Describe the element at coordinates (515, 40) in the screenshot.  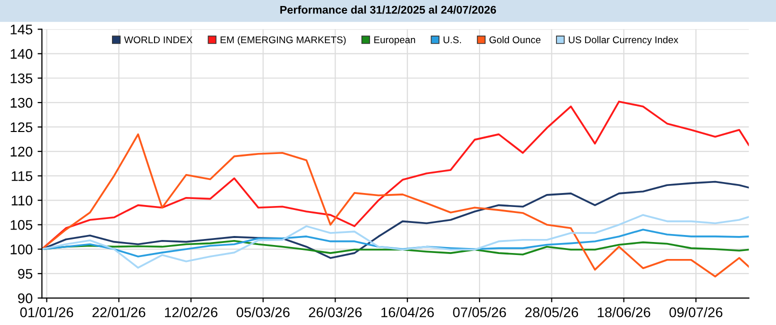
I see `legend-label: Gold Ounce` at that location.